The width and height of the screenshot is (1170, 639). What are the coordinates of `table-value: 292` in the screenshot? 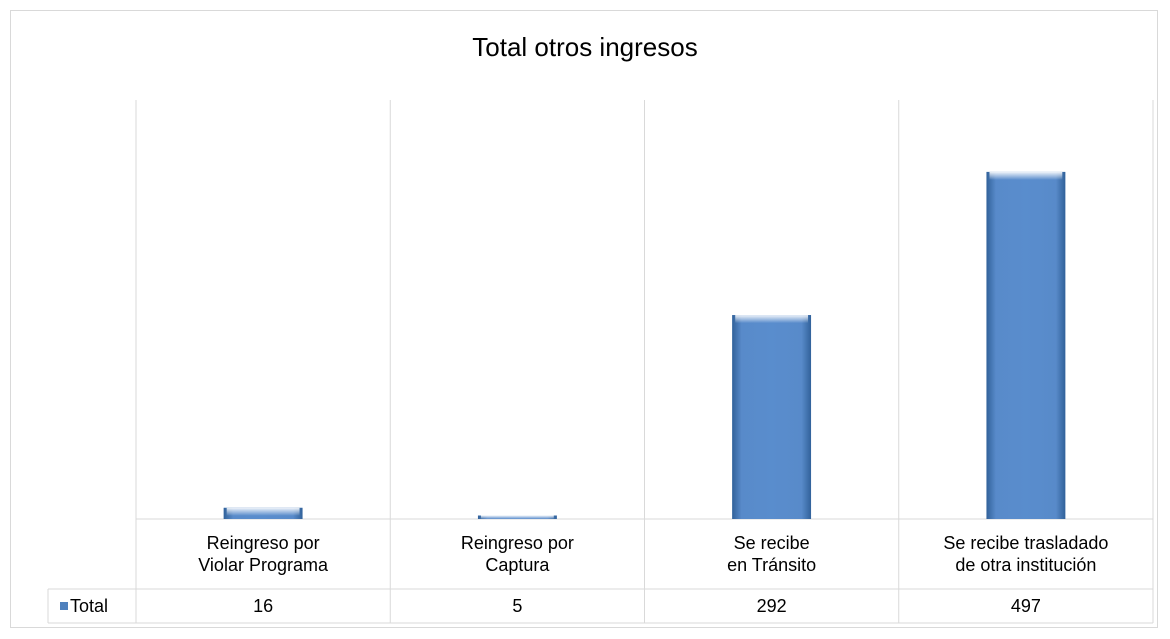 It's located at (771, 606).